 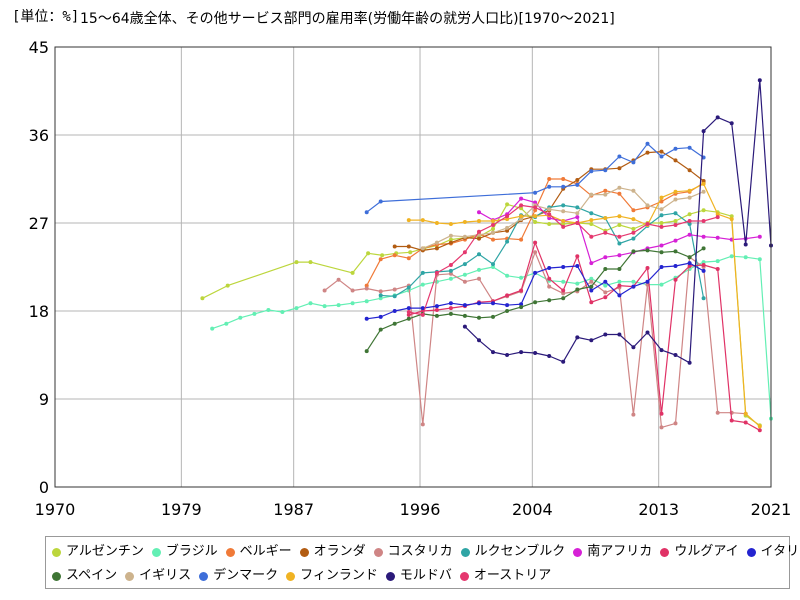 What do you see at coordinates (55, 509) in the screenshot?
I see `x-tick-label: 1970` at bounding box center [55, 509].